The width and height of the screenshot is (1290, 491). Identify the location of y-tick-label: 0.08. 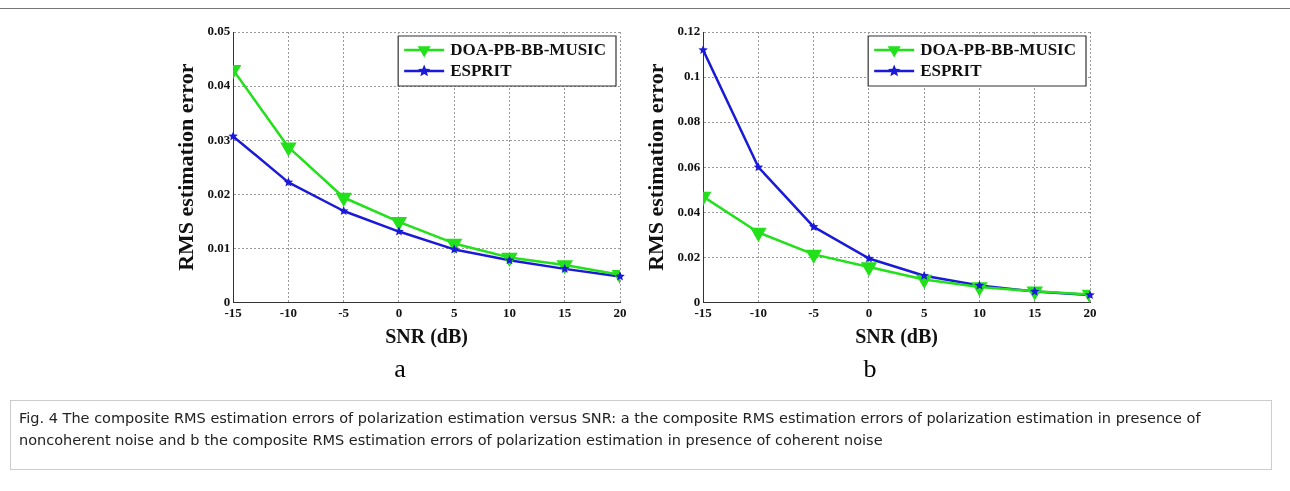
(689, 121).